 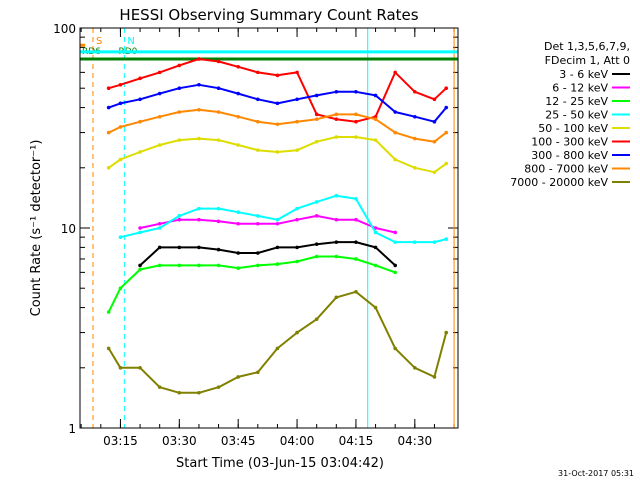 What do you see at coordinates (68, 229) in the screenshot?
I see `y-tick-label: 10` at bounding box center [68, 229].